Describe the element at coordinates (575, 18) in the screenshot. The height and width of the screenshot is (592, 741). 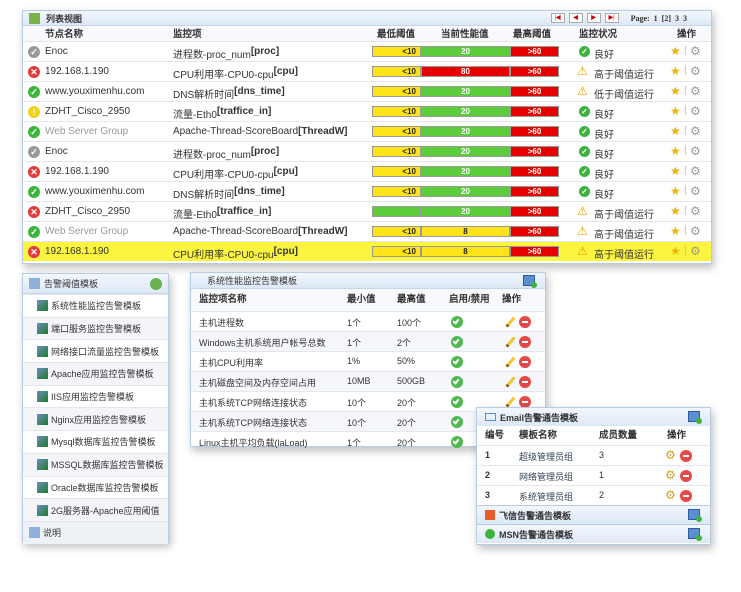
I see `prev-page-button: ◀` at that location.